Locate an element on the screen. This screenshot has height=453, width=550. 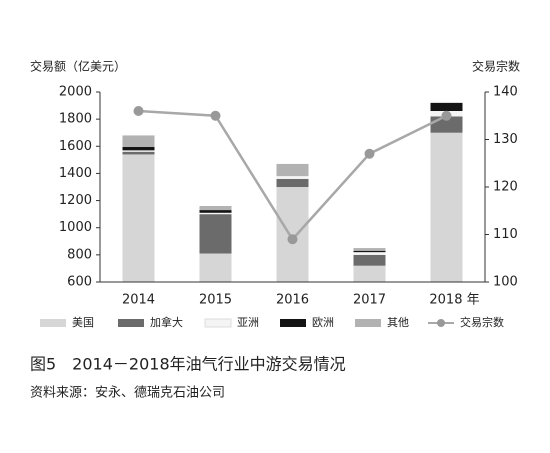
legend-label: 欧洲 is located at coordinates (323, 322).